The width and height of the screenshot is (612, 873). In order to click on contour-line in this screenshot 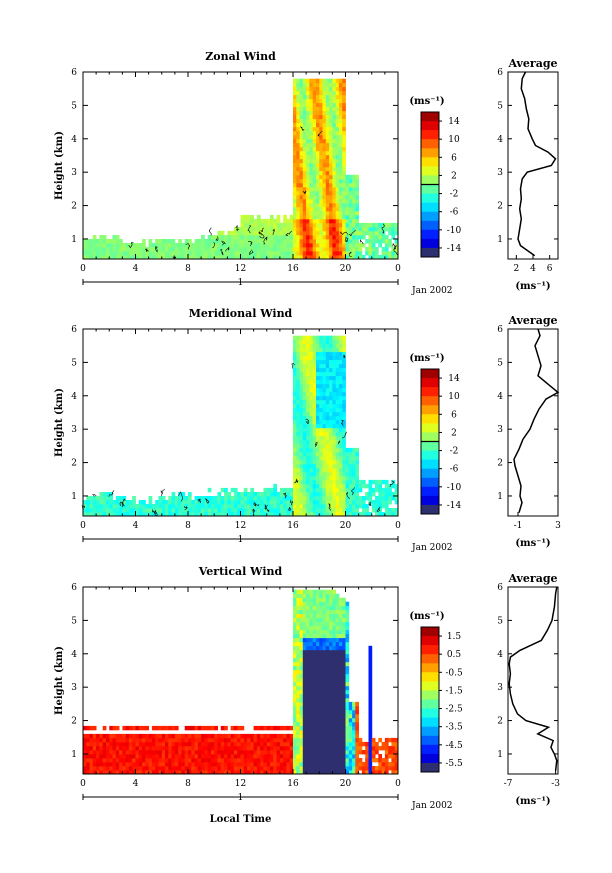, I will do `click(251, 252)`.